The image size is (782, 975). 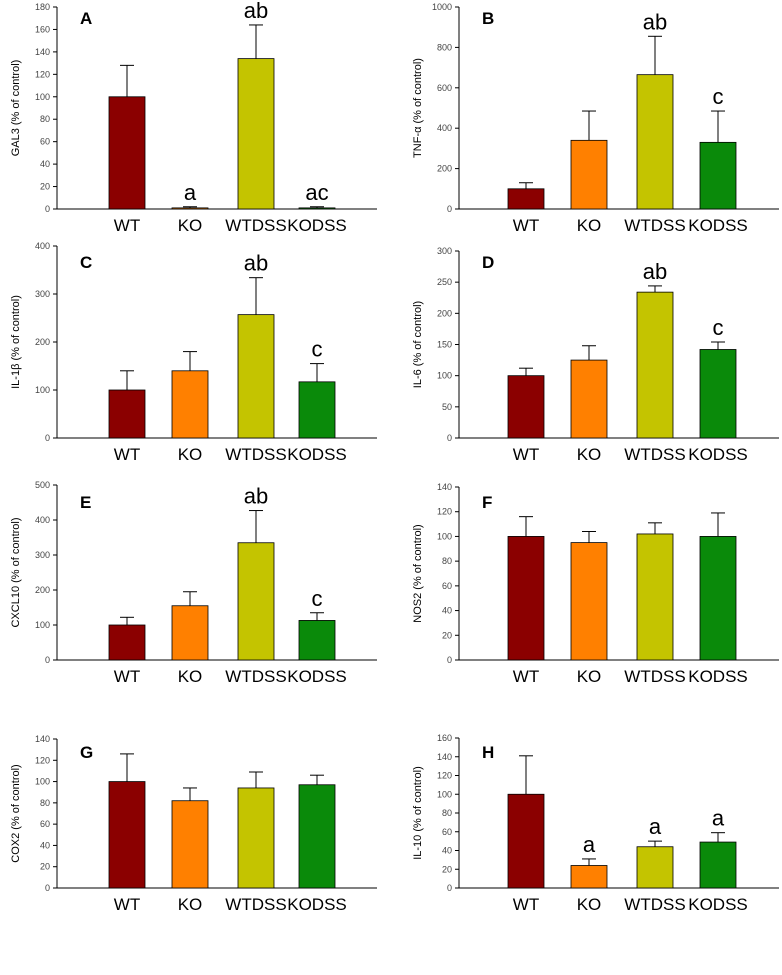 What do you see at coordinates (444, 345) in the screenshot?
I see `y-tick-label: 150` at bounding box center [444, 345].